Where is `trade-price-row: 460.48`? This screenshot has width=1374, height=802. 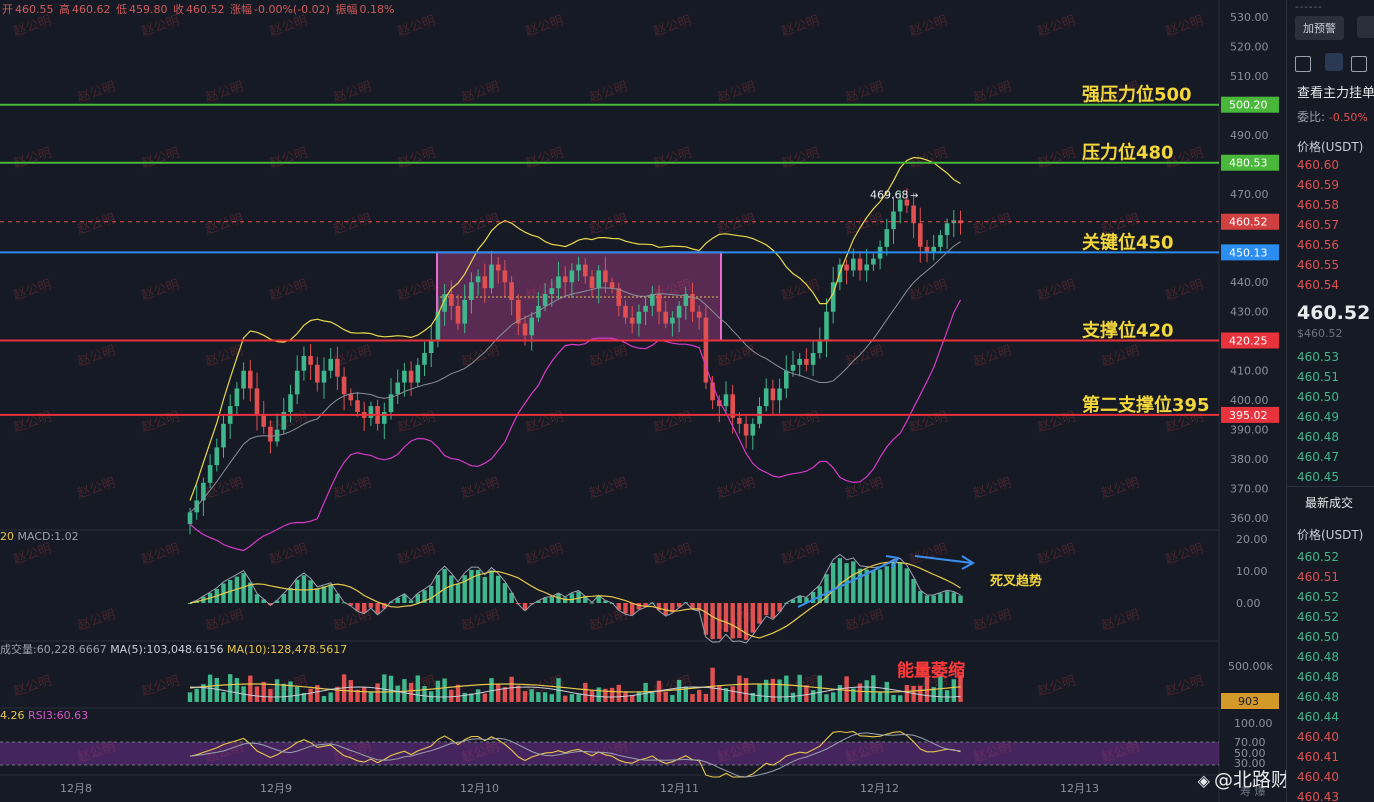 trade-price-row: 460.48 is located at coordinates (1318, 677).